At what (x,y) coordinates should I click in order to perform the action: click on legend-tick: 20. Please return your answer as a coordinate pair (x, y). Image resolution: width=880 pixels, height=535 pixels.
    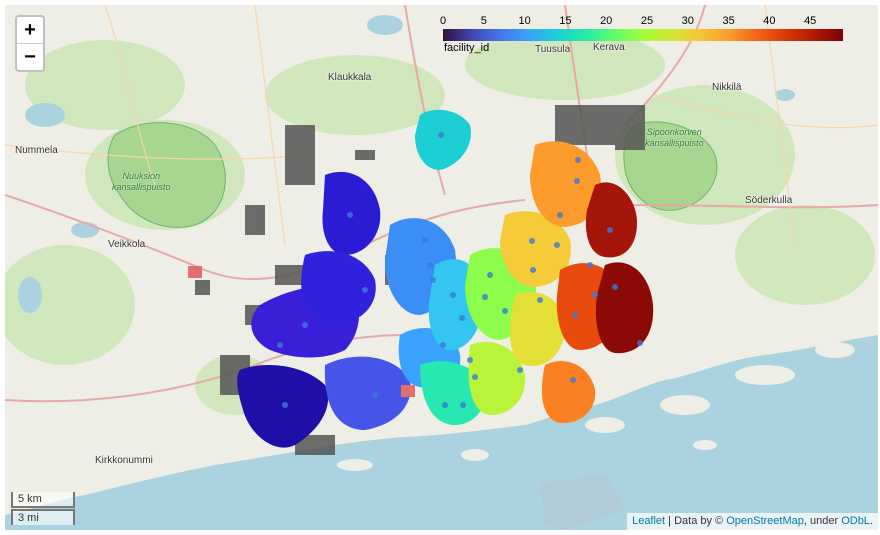
    Looking at the image, I should click on (606, 21).